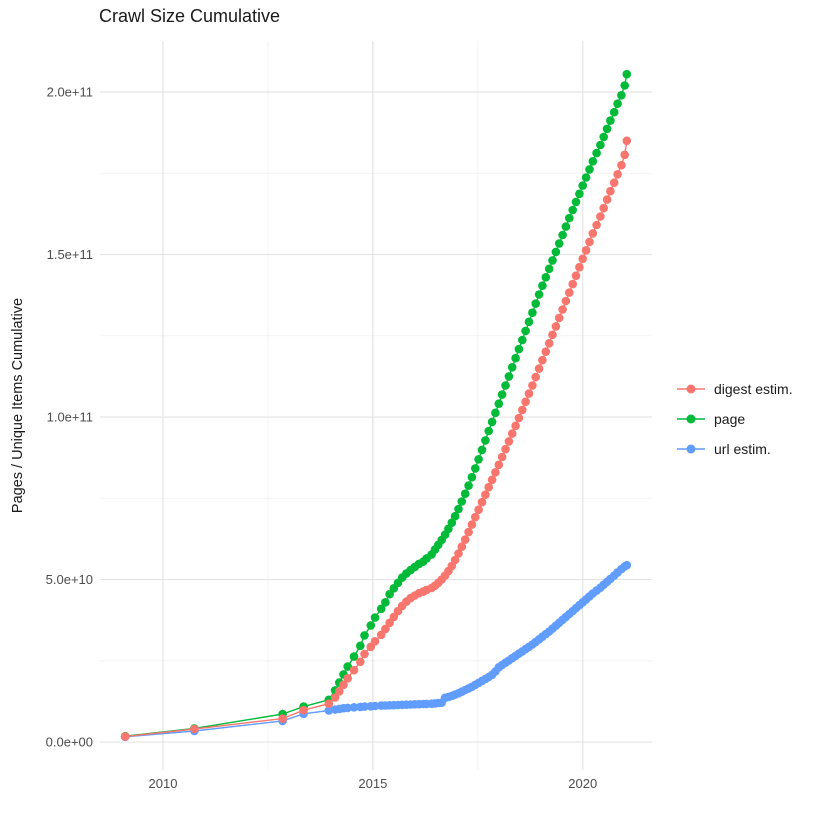 Image resolution: width=826 pixels, height=827 pixels. What do you see at coordinates (18, 405) in the screenshot?
I see `svg-text:Pages / Unique Items Cumulativ: Pages / Unique Items Cumulative` at bounding box center [18, 405].